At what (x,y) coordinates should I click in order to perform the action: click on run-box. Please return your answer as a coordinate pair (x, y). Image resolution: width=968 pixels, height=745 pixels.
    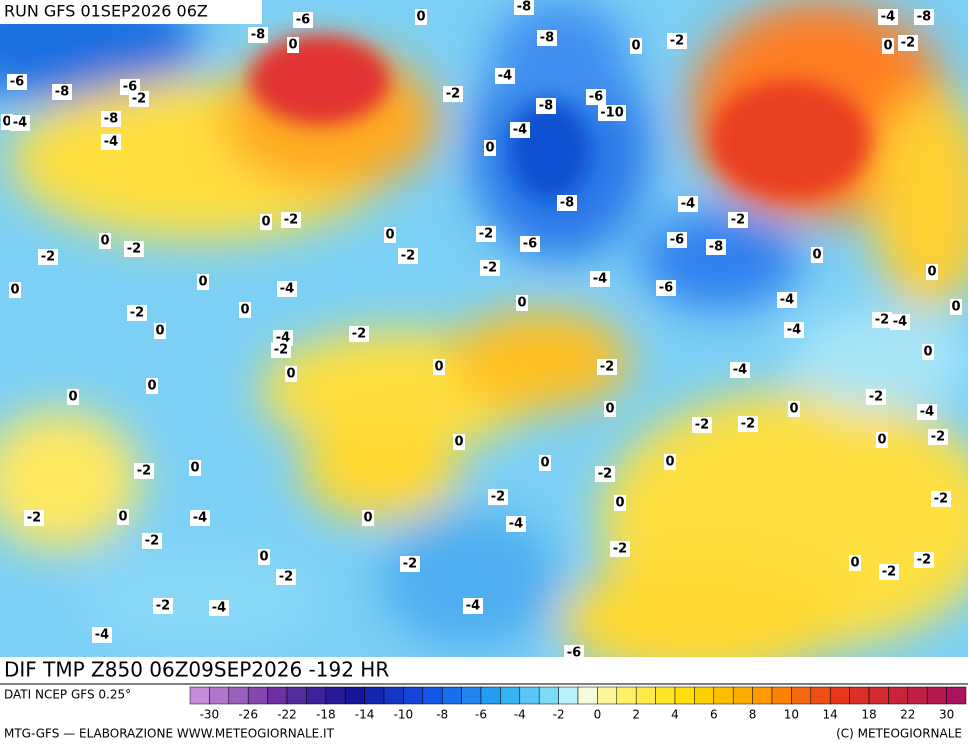
    Looking at the image, I should click on (131, 12).